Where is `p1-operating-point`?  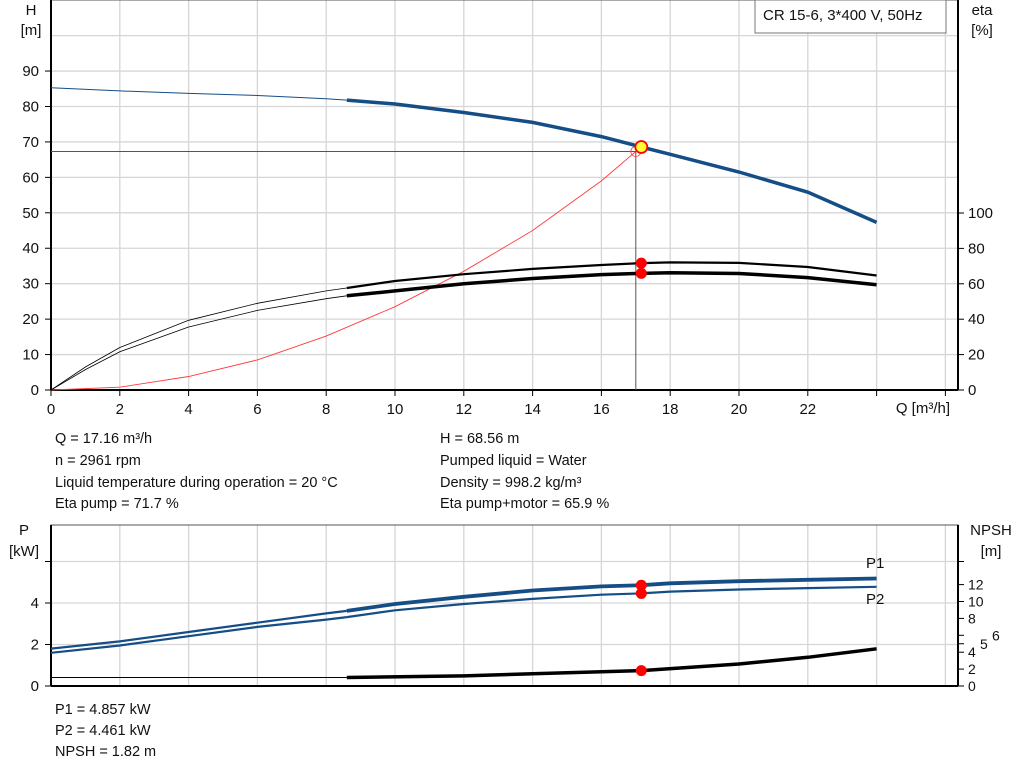
p1-operating-point is located at coordinates (641, 585).